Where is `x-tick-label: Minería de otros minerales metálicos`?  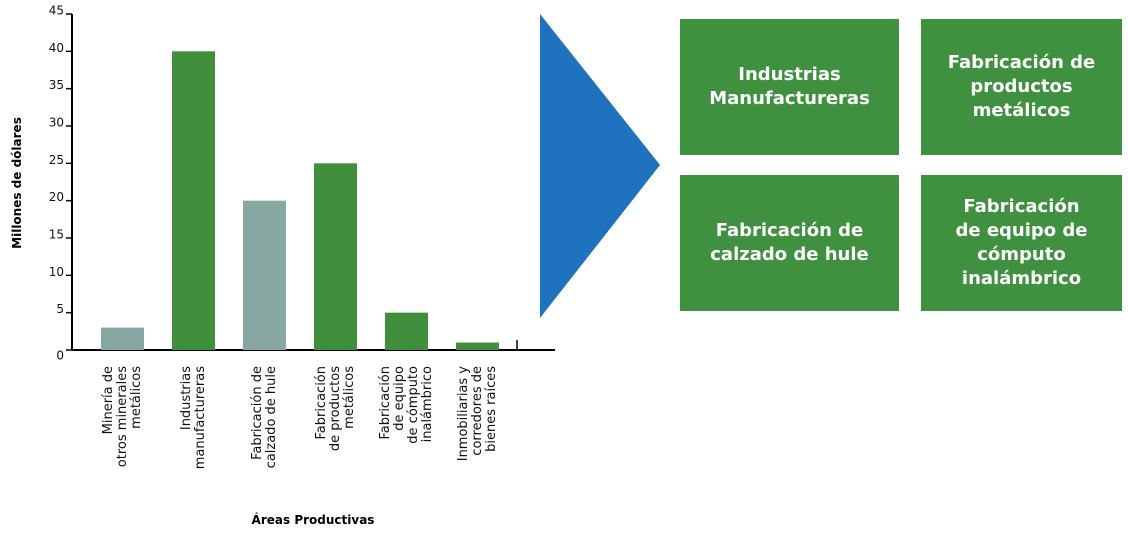 x-tick-label: Minería de otros minerales metálicos is located at coordinates (122, 417).